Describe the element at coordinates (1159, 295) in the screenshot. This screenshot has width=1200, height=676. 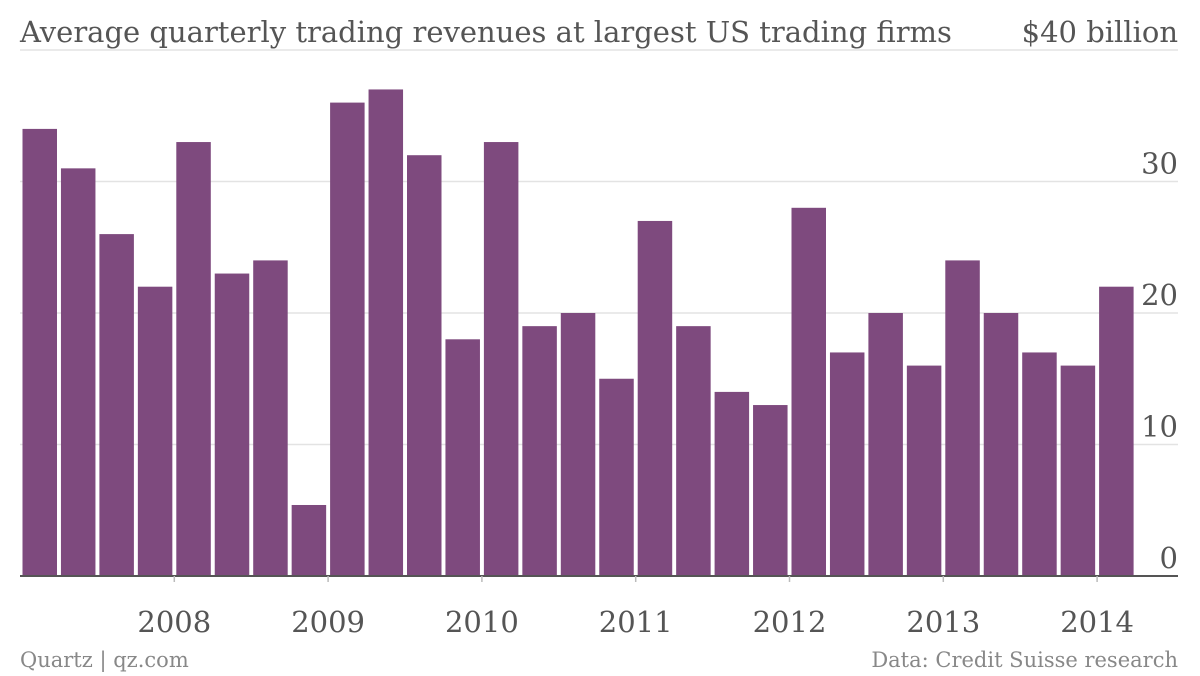
I see `y-tick-label: 20` at that location.